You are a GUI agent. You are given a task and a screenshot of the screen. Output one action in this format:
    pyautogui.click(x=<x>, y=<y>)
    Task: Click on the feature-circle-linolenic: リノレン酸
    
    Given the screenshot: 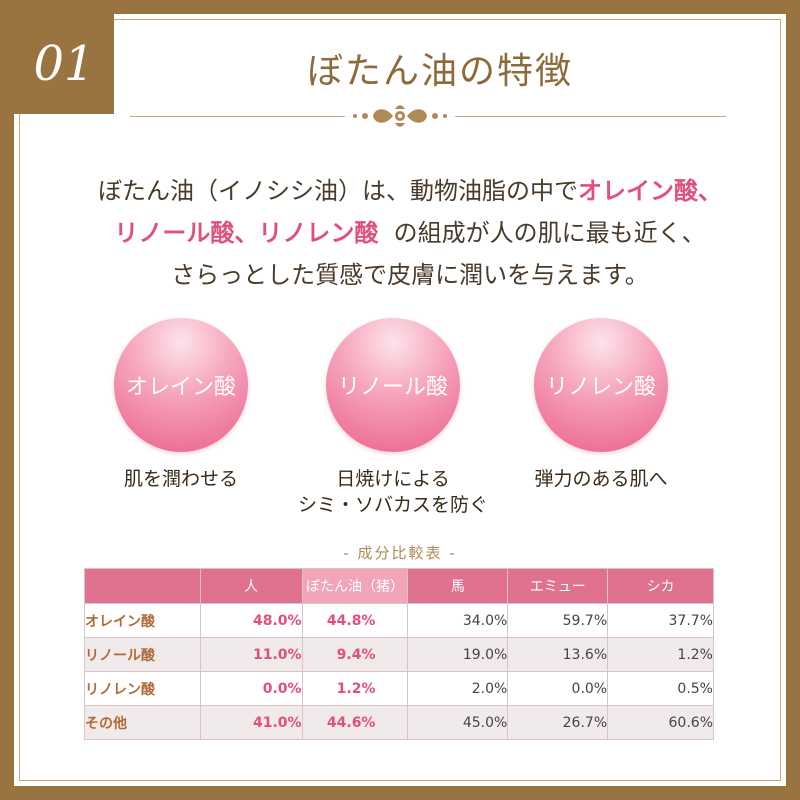 What is the action you would take?
    pyautogui.click(x=601, y=385)
    